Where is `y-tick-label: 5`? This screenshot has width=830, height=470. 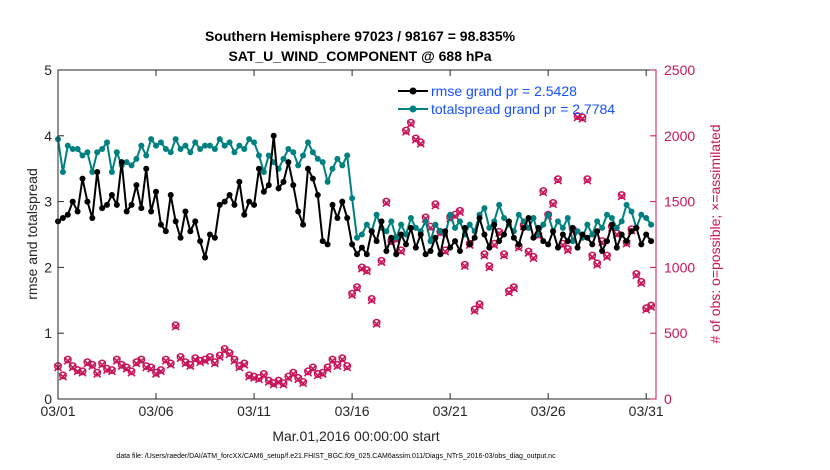
y-tick-label: 5 is located at coordinates (48, 70).